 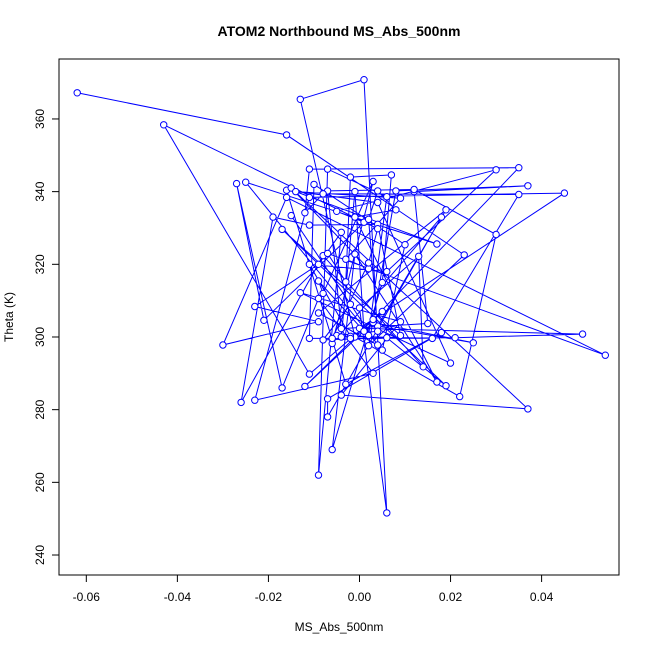 I want to click on x-tick-label: -0.04, so click(x=178, y=597).